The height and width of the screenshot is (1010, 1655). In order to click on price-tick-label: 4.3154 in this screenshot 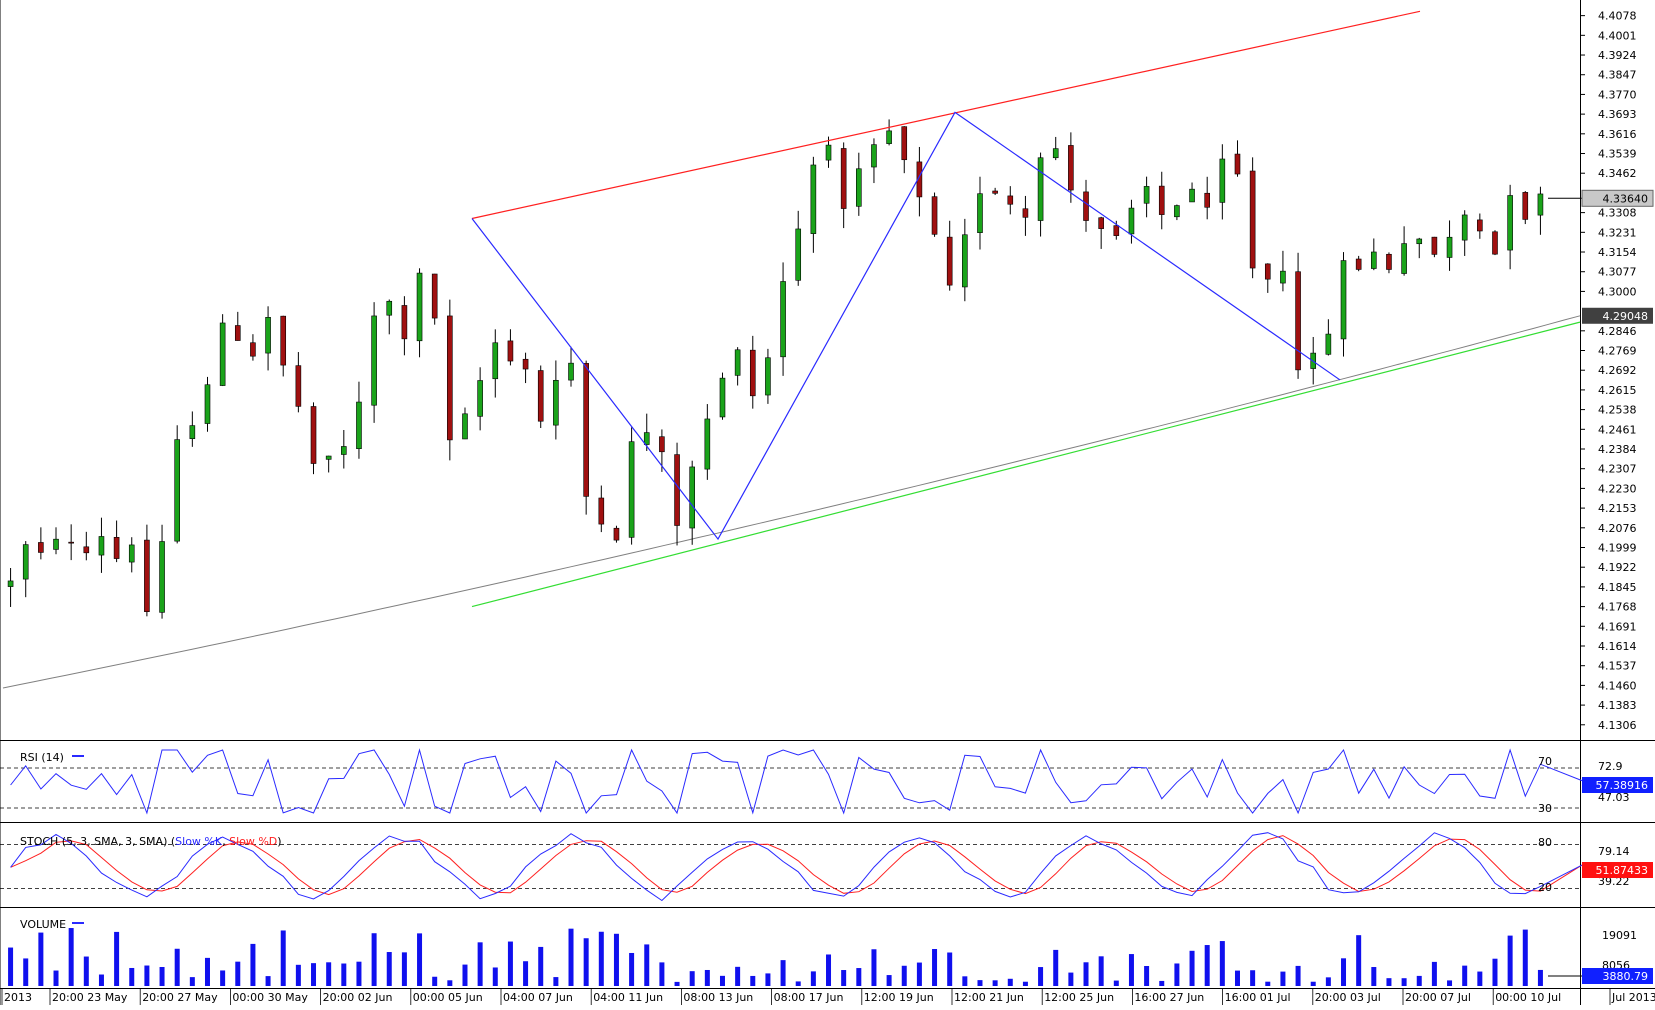, I will do `click(1617, 252)`.